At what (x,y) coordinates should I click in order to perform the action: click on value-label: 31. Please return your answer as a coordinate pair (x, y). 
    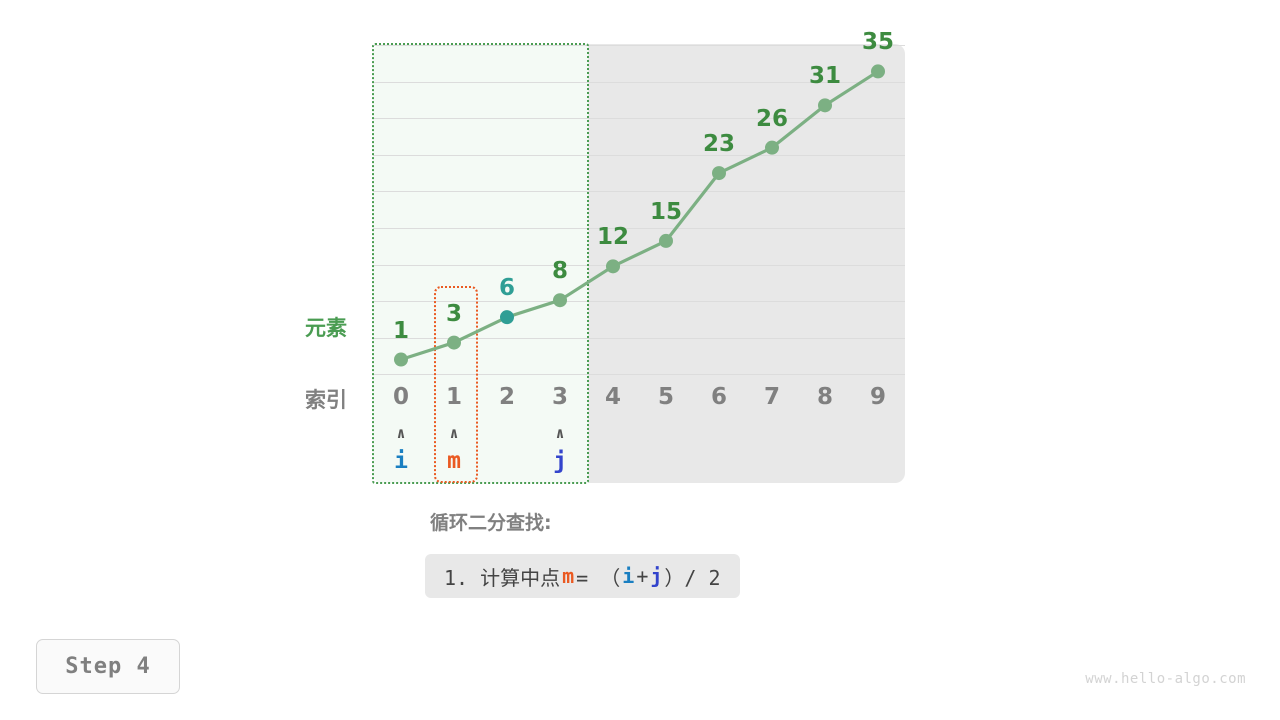
    Looking at the image, I should click on (824, 76).